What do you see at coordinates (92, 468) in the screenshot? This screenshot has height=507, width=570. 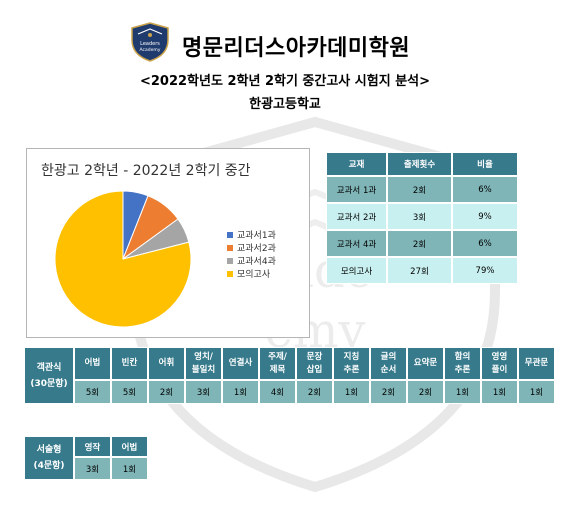 I see `essay-cell: 3회` at bounding box center [92, 468].